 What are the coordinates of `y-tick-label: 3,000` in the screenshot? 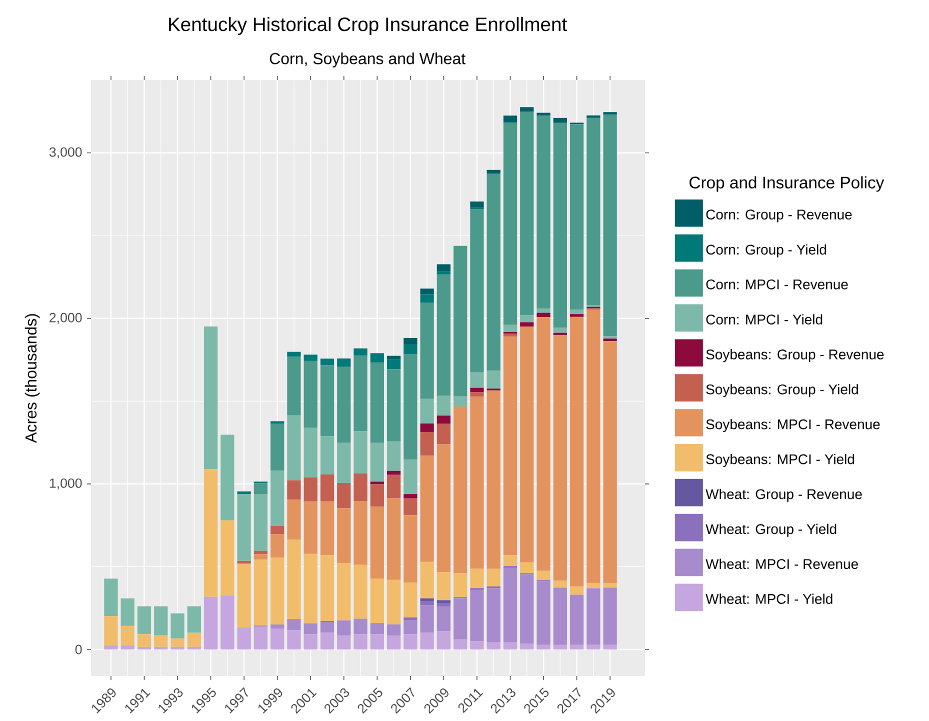 It's located at (65, 153).